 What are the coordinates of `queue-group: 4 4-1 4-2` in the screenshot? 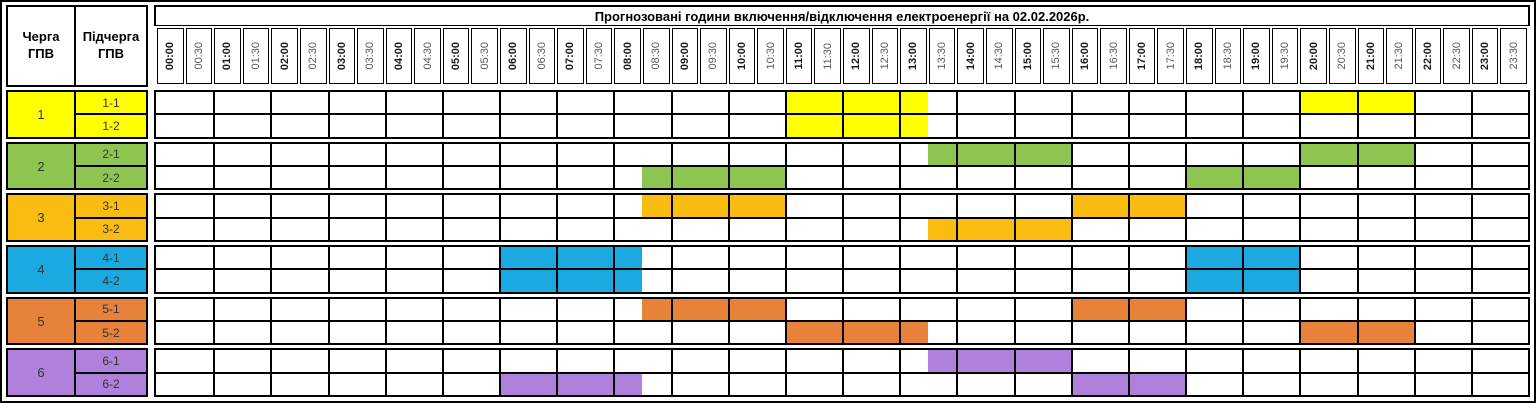 It's located at (768, 269).